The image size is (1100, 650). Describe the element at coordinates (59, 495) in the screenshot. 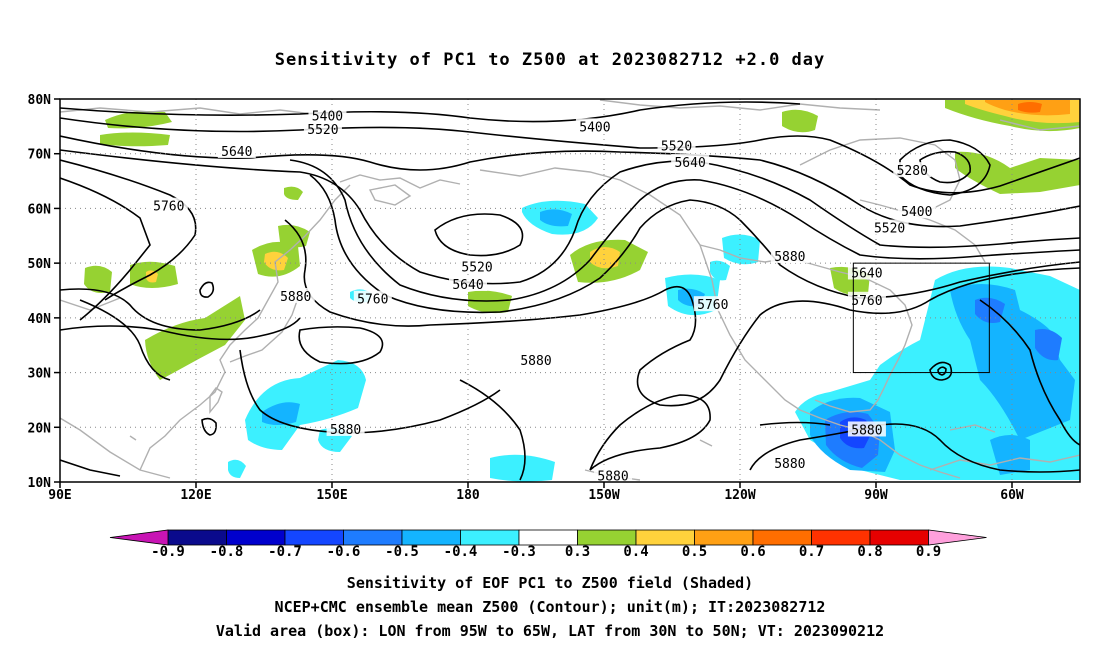

I see `lon-tick-label: 90E` at that location.